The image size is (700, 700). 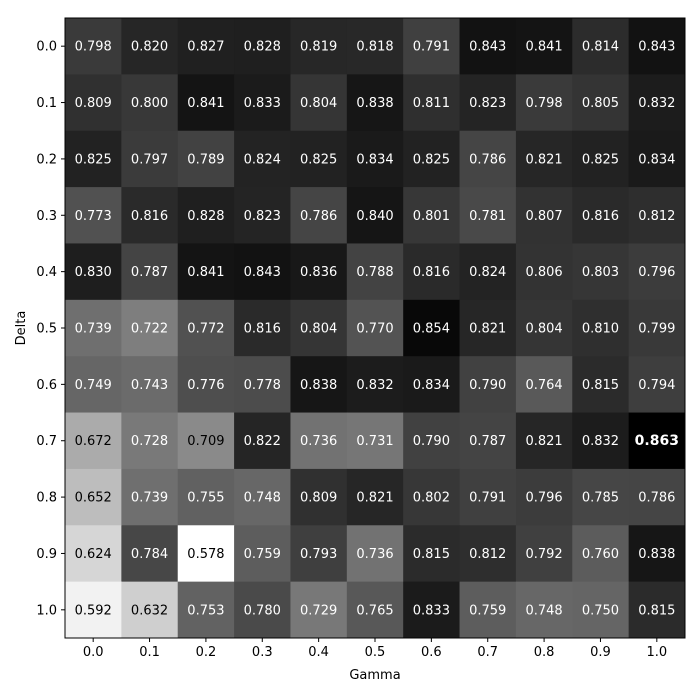 I want to click on cell-value-label: 0.828, so click(x=205, y=216).